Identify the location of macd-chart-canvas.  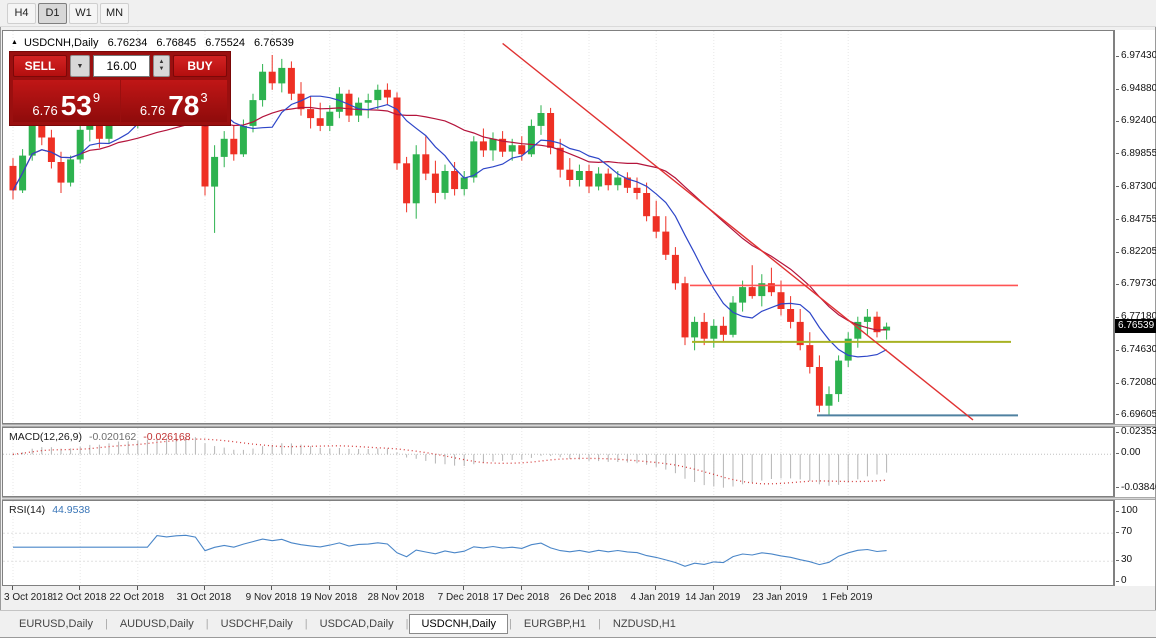
(558, 462).